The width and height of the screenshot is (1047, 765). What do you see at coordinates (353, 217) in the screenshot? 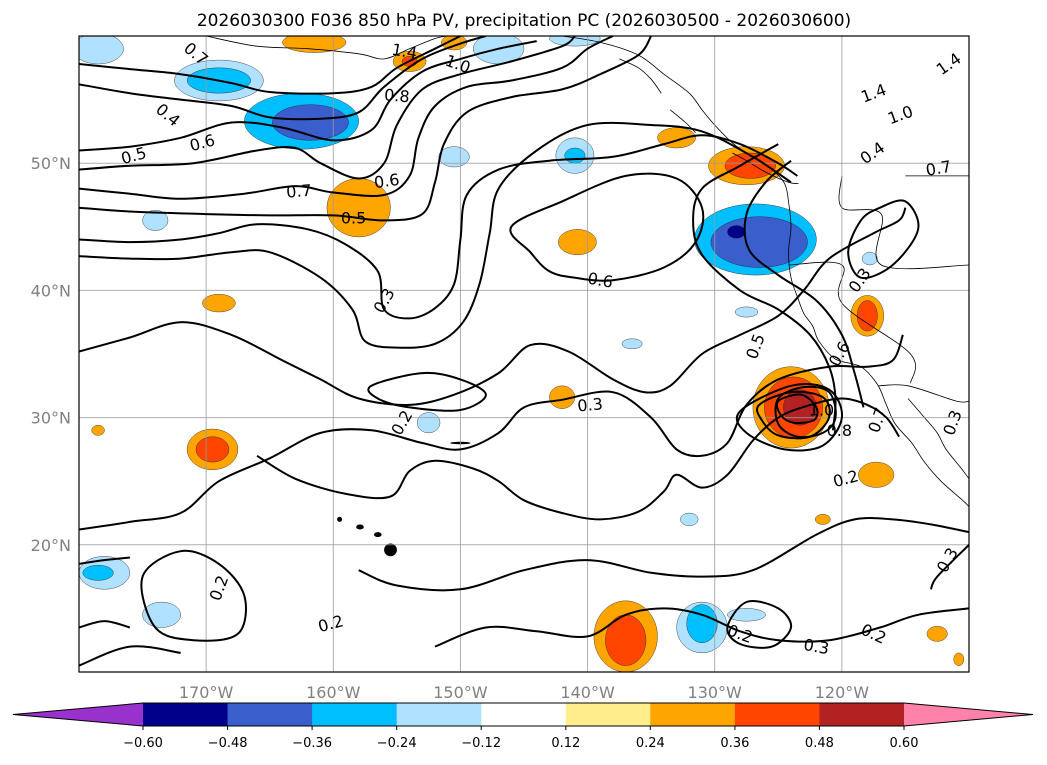
I see `contour-label: 0.5` at bounding box center [353, 217].